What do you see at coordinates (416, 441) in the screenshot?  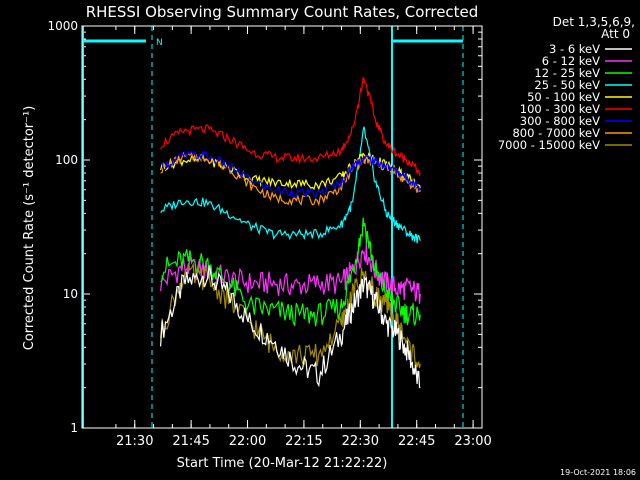 I see `x-tick-label: 22:45` at bounding box center [416, 441].